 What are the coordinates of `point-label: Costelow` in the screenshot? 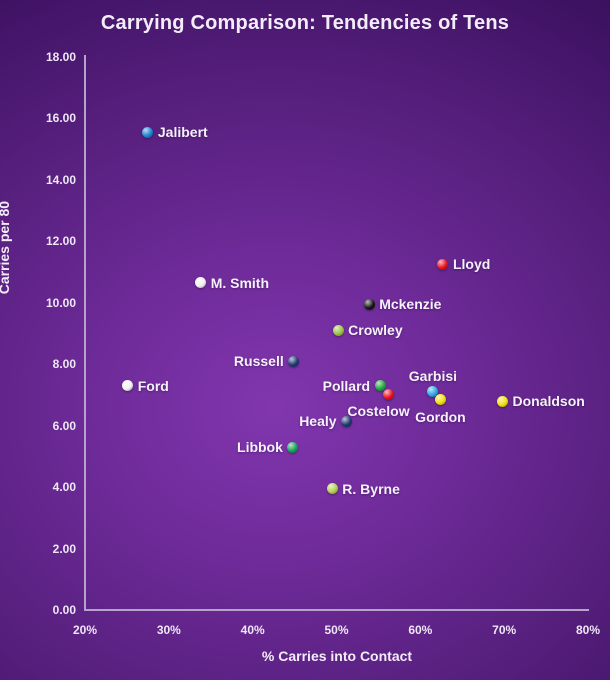 It's located at (378, 410).